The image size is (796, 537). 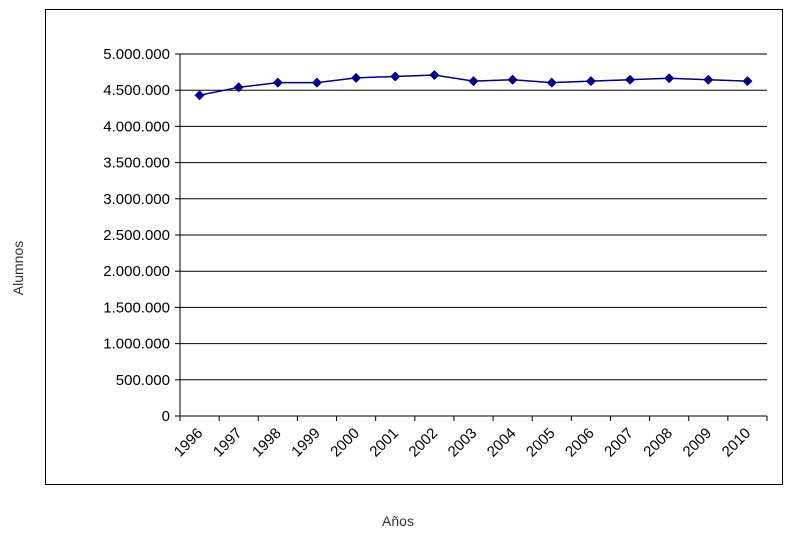 I want to click on x-tick-label: 1999, so click(x=306, y=443).